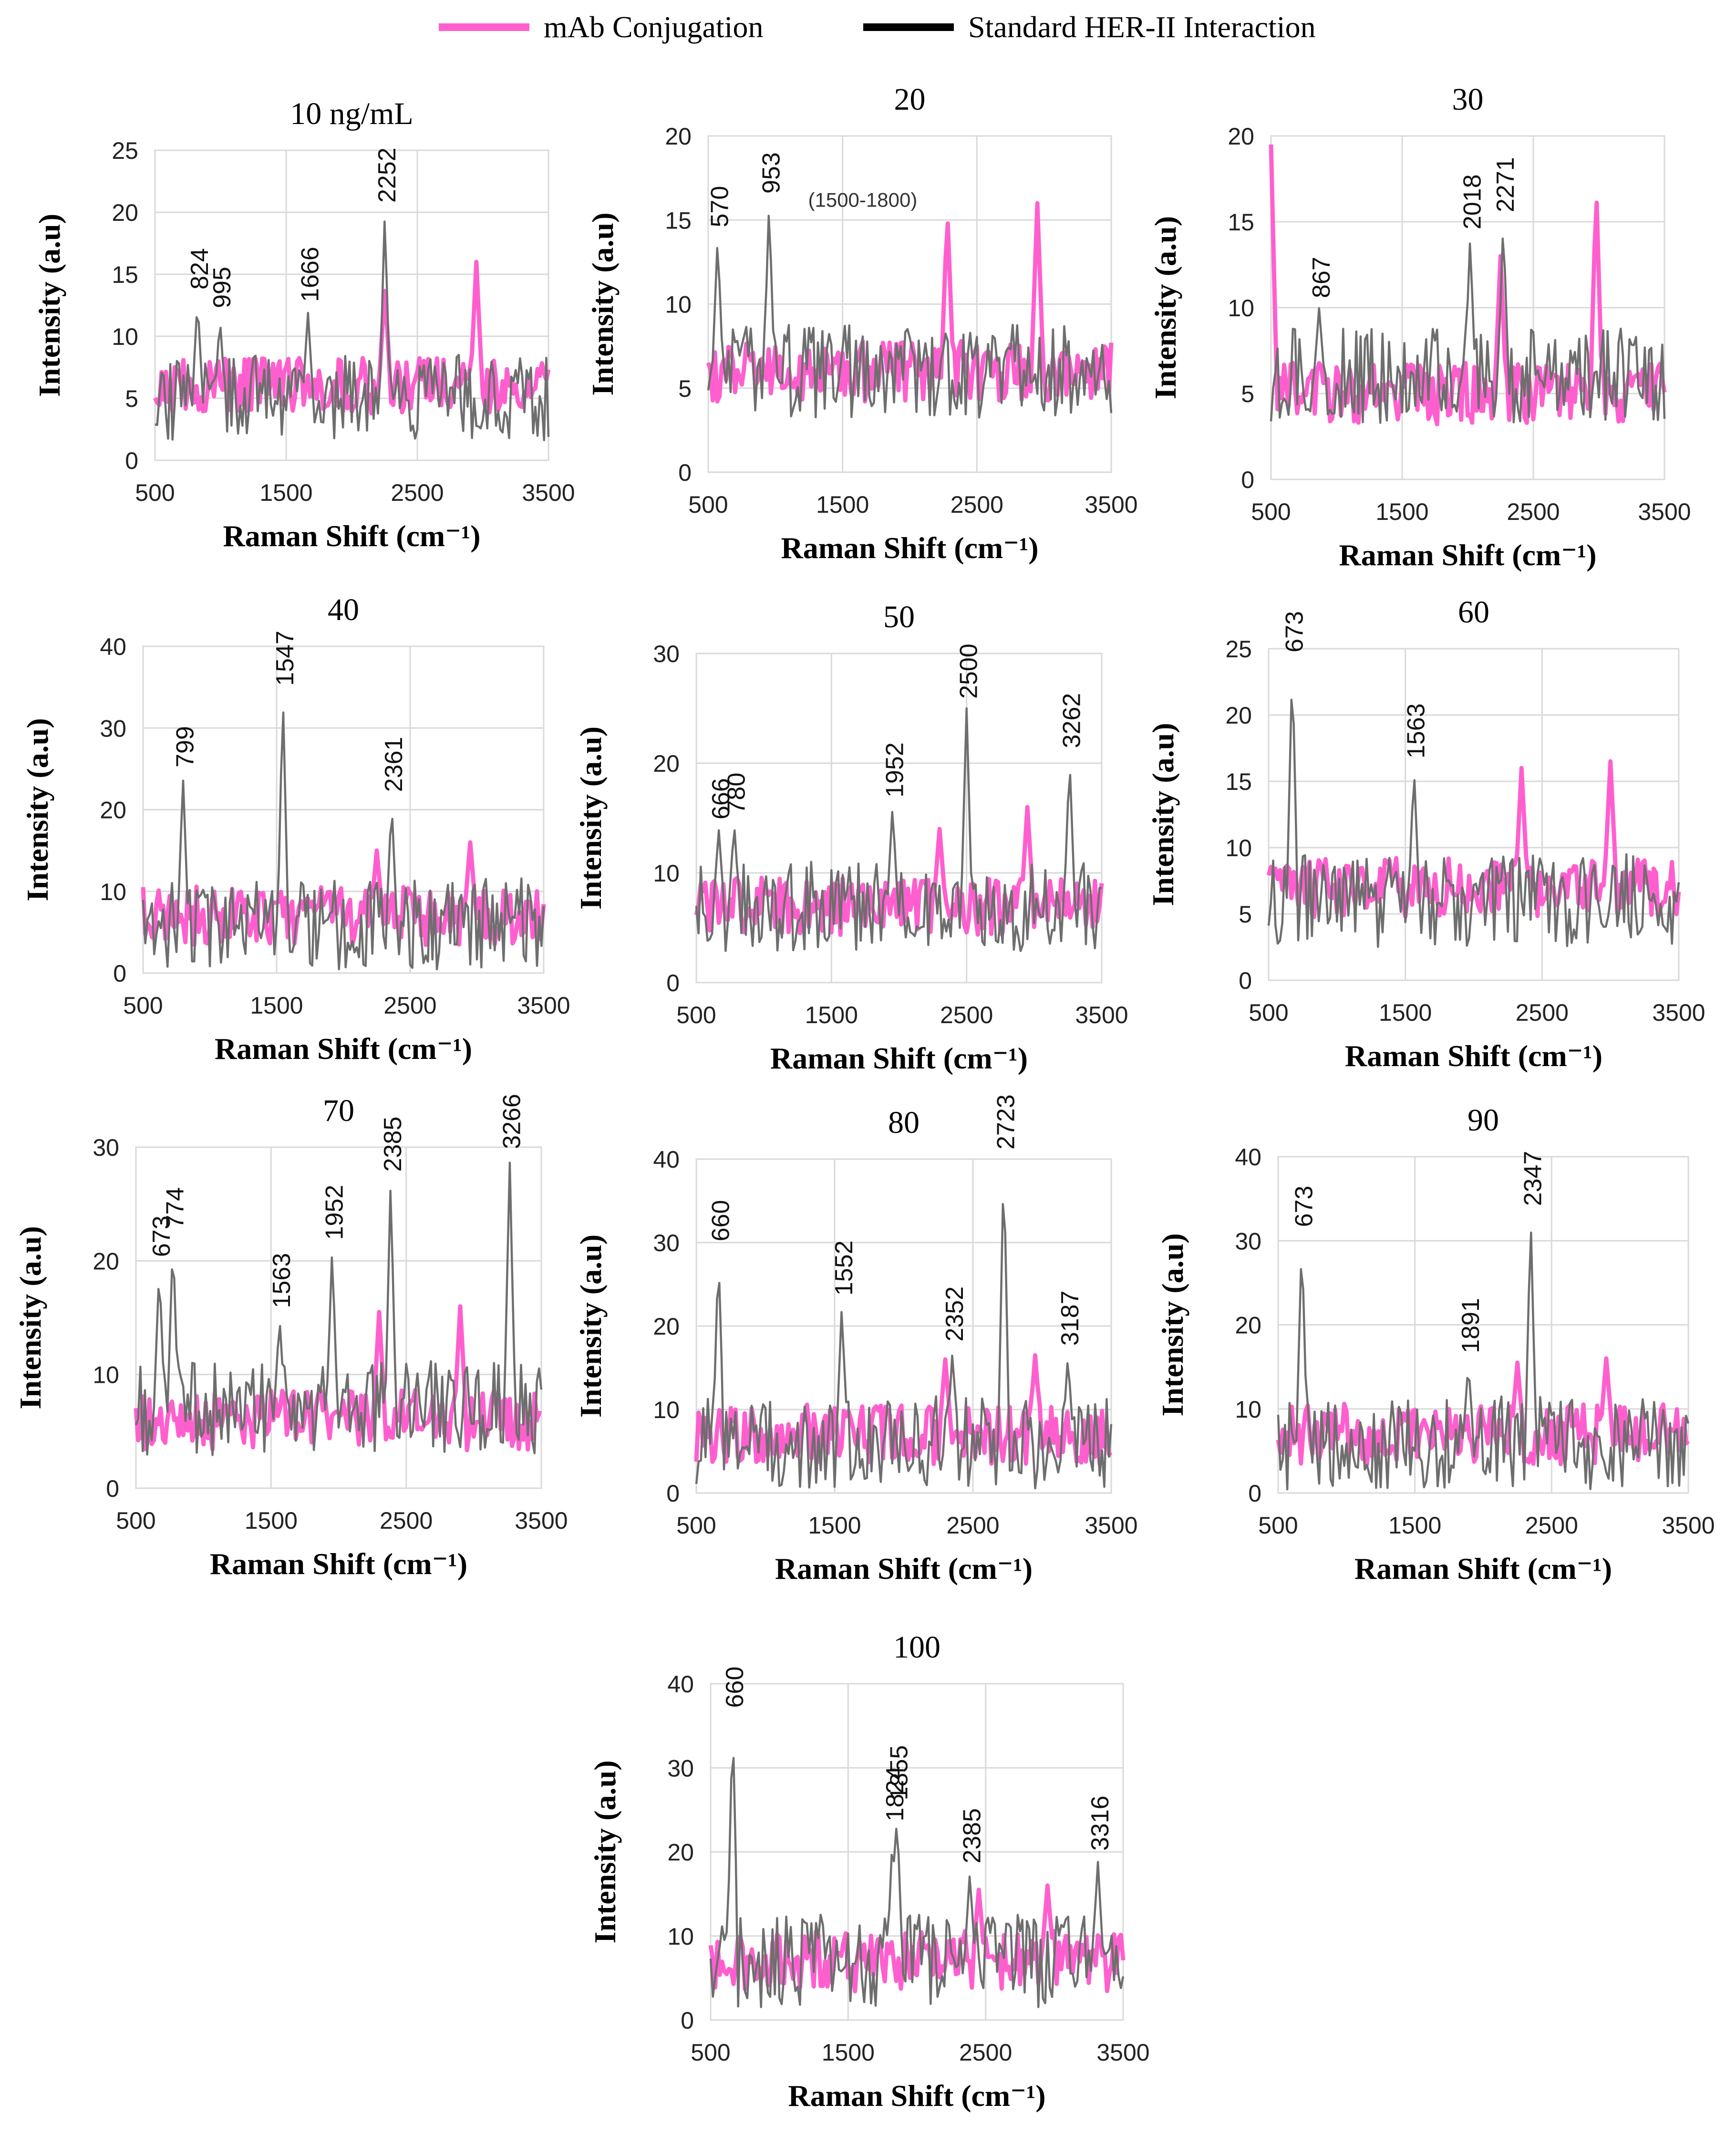 Image resolution: width=1736 pixels, height=2135 pixels. I want to click on peak-label: 2352, so click(955, 1314).